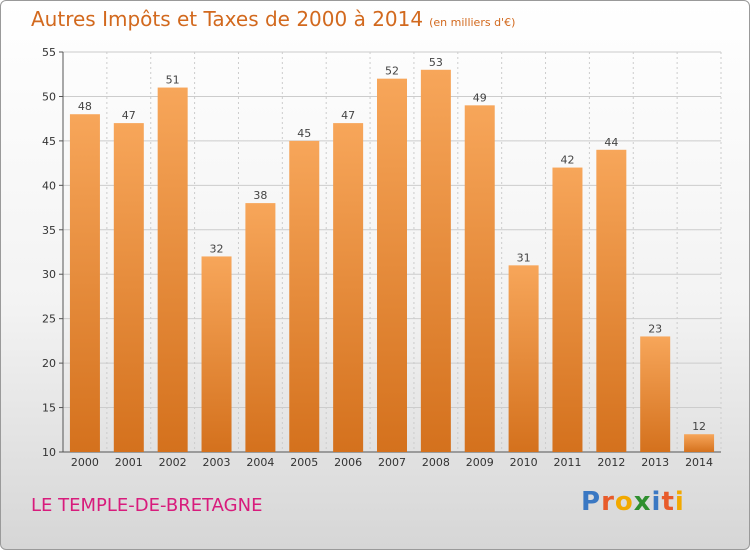 The width and height of the screenshot is (750, 550). What do you see at coordinates (128, 287) in the screenshot?
I see `bar-2001` at bounding box center [128, 287].